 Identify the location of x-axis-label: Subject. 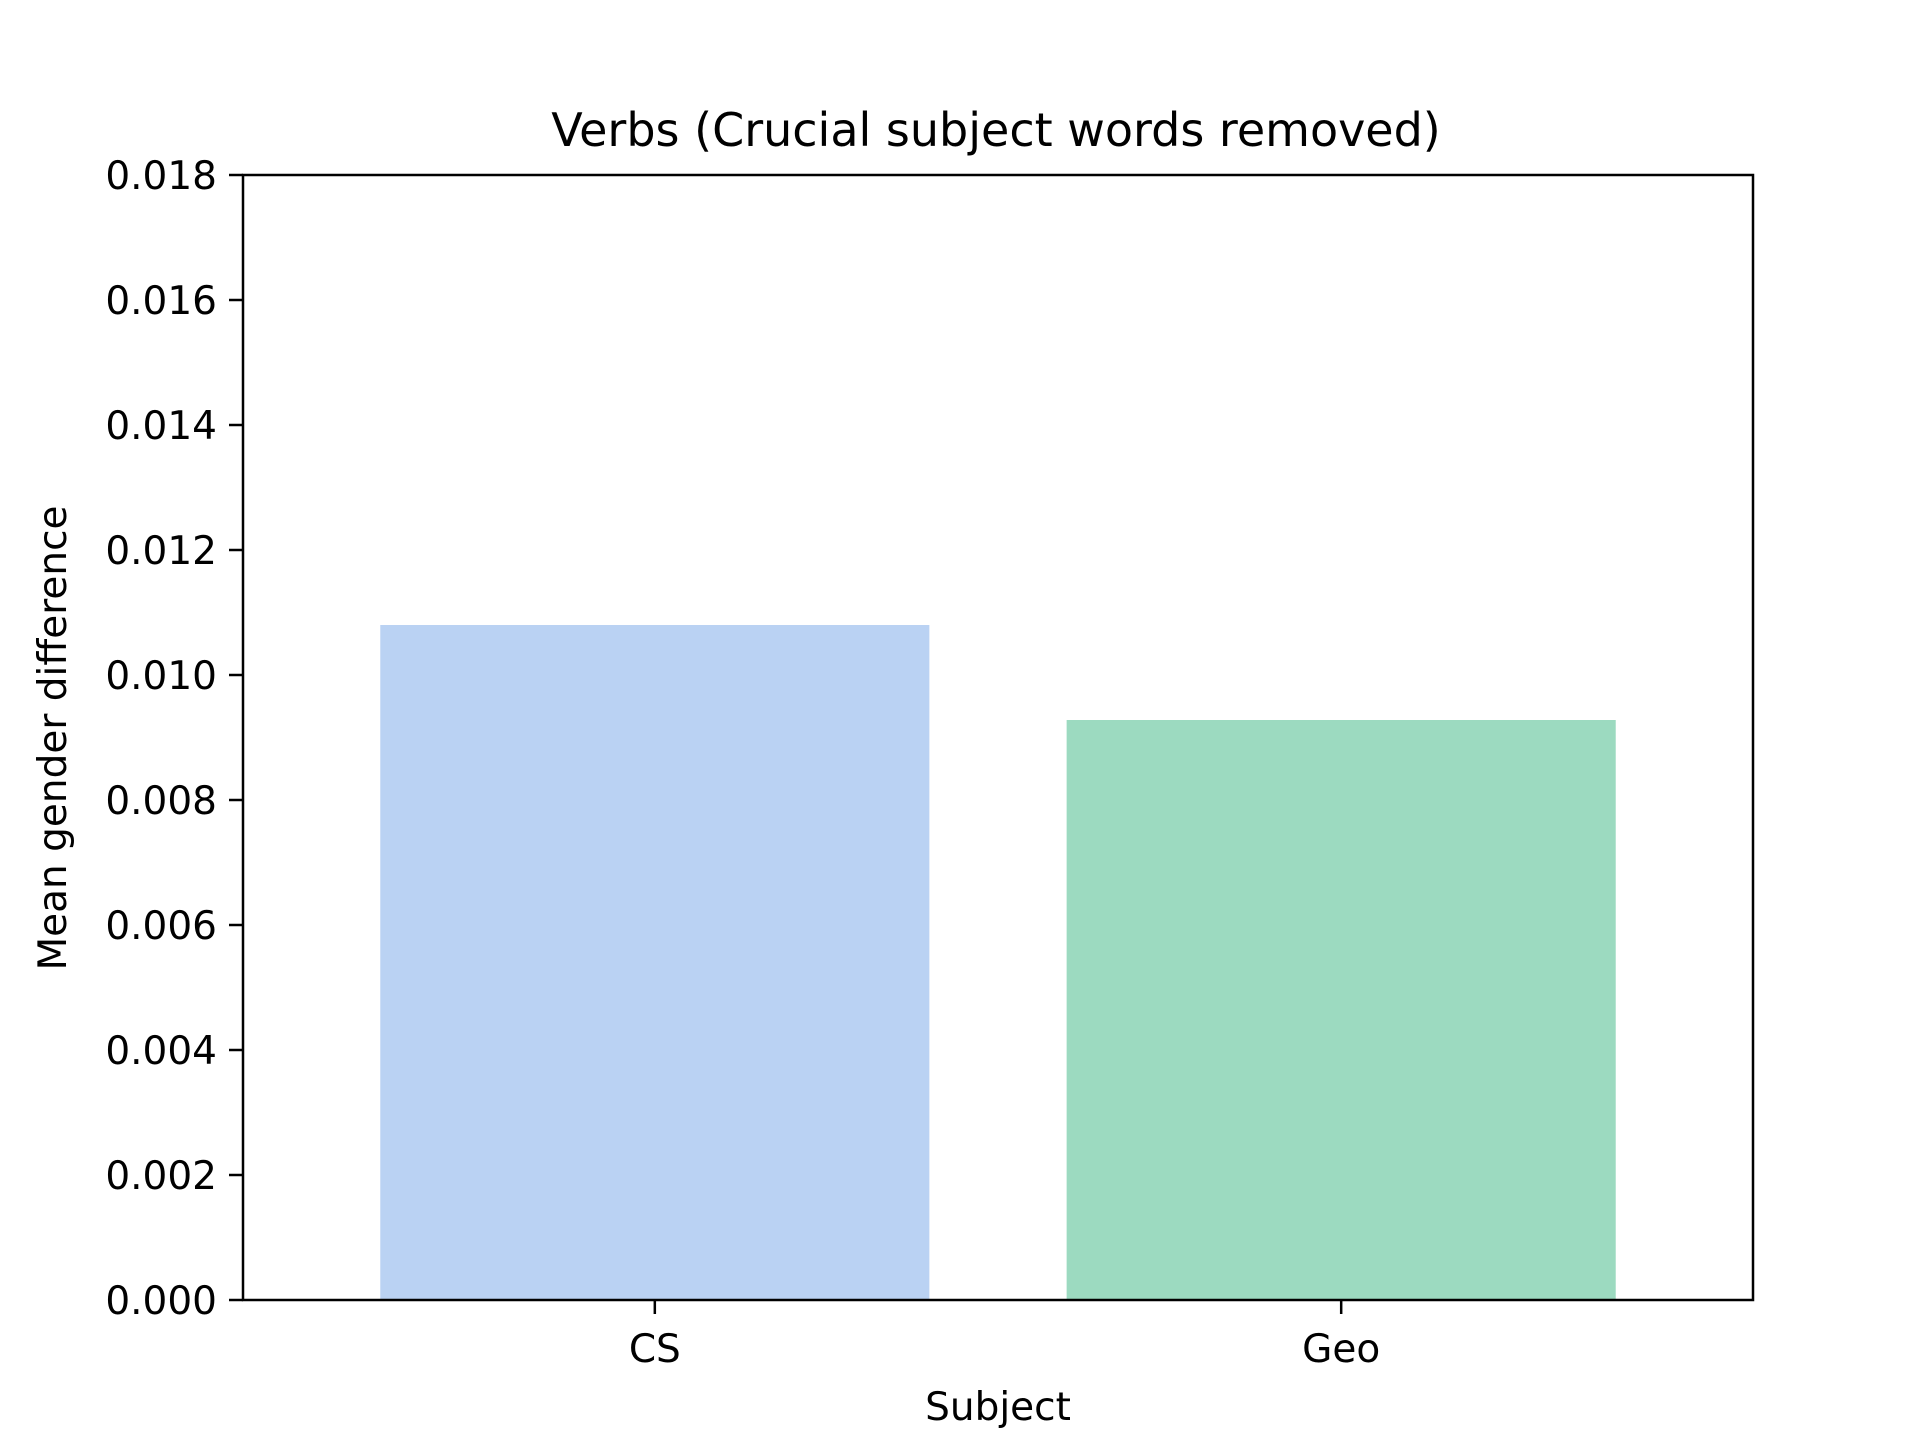
(998, 1407).